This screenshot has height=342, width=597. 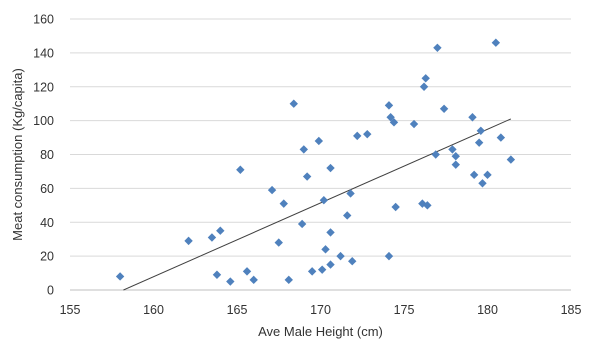 I want to click on y-axis-tick-labels: 0 20 40 60 80 100 120 140 160, so click(x=43, y=155).